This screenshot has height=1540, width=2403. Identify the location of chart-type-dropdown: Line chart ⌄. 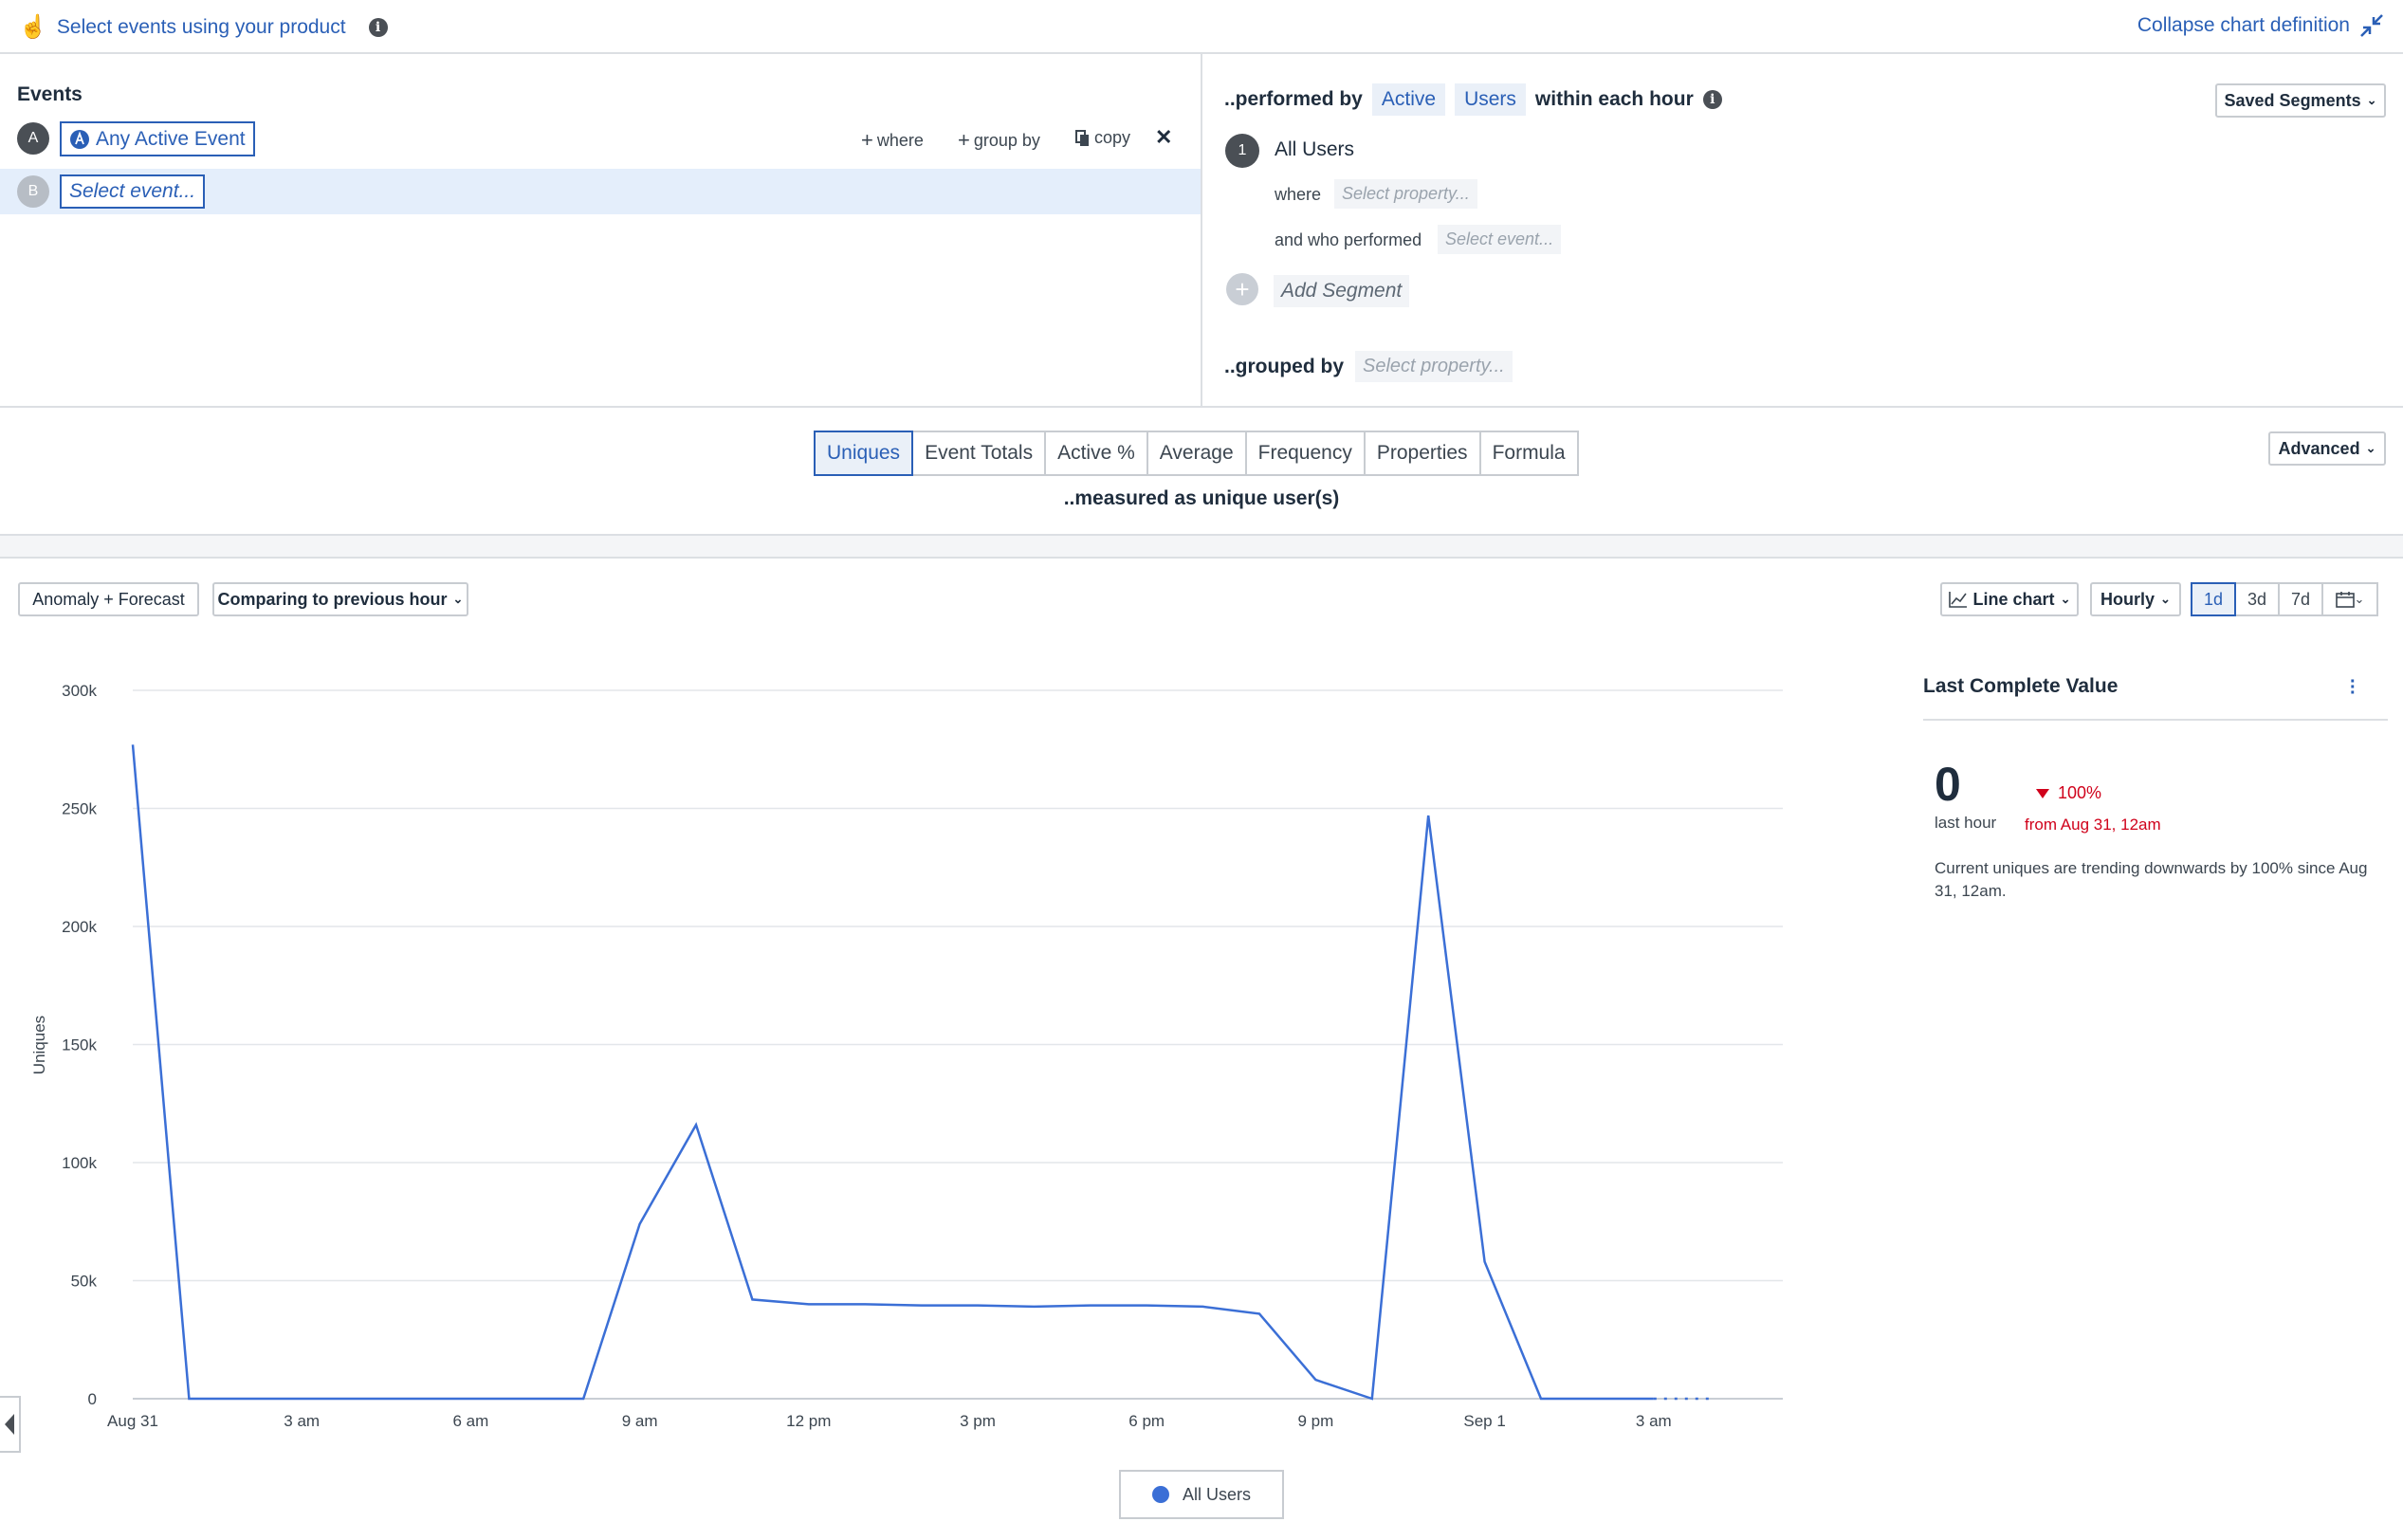
(2009, 599).